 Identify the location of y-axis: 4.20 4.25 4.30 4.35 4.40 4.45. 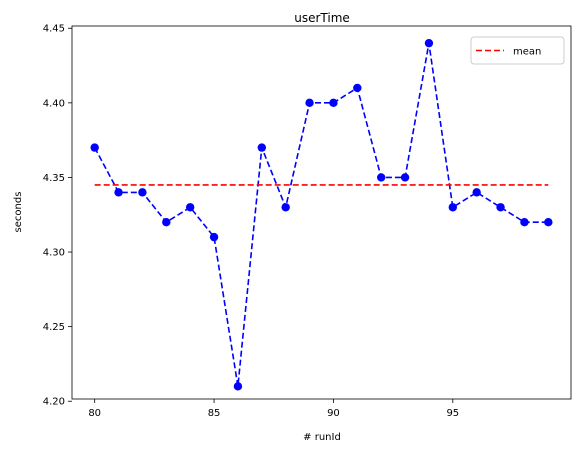
(57, 216).